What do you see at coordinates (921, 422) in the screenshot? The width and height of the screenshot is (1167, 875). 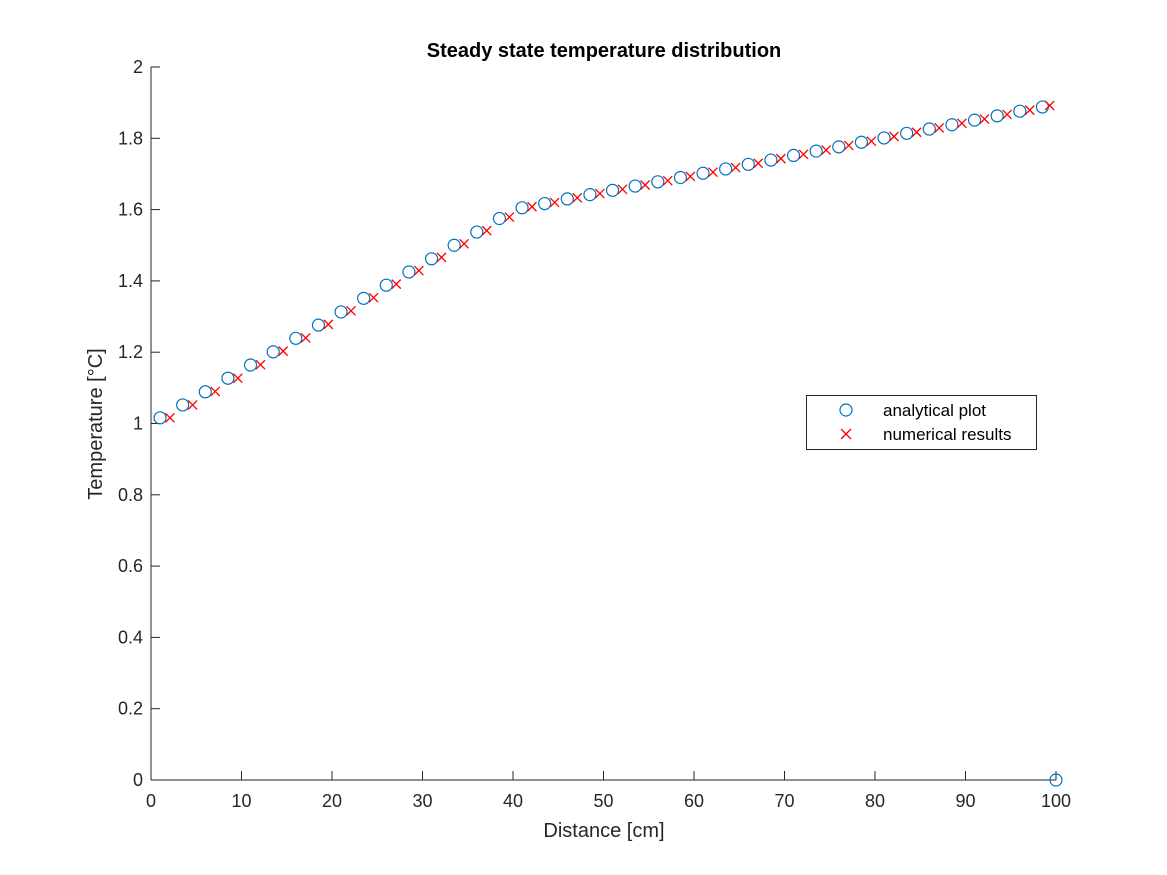 I see `legend: analytical plot numerical results` at bounding box center [921, 422].